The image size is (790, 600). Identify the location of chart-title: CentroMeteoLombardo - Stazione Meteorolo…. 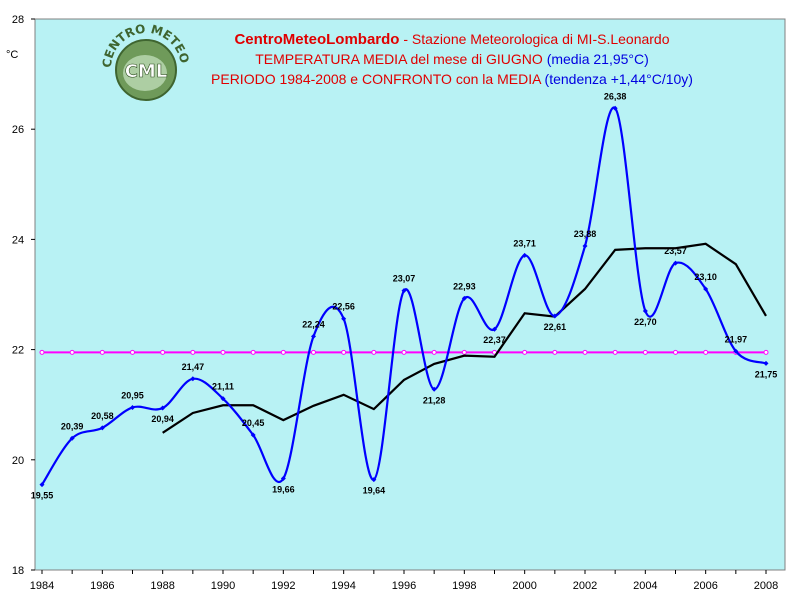
(452, 59).